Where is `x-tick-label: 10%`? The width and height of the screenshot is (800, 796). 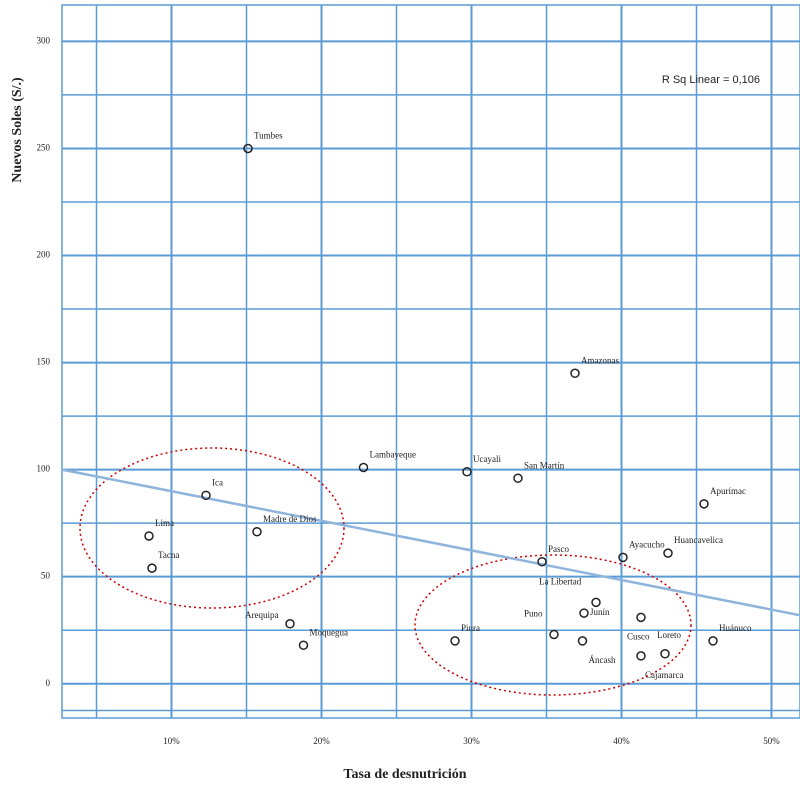
x-tick-label: 10% is located at coordinates (171, 741).